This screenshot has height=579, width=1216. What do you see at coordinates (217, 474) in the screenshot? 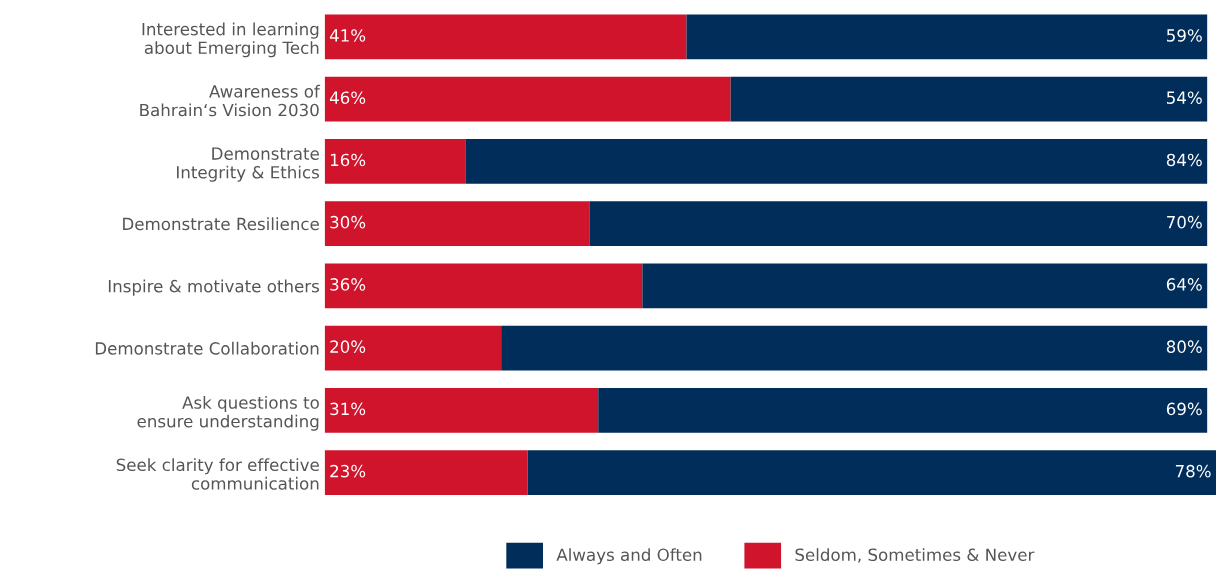
I see `y-tick-label: Seek clarity for effective communication` at bounding box center [217, 474].